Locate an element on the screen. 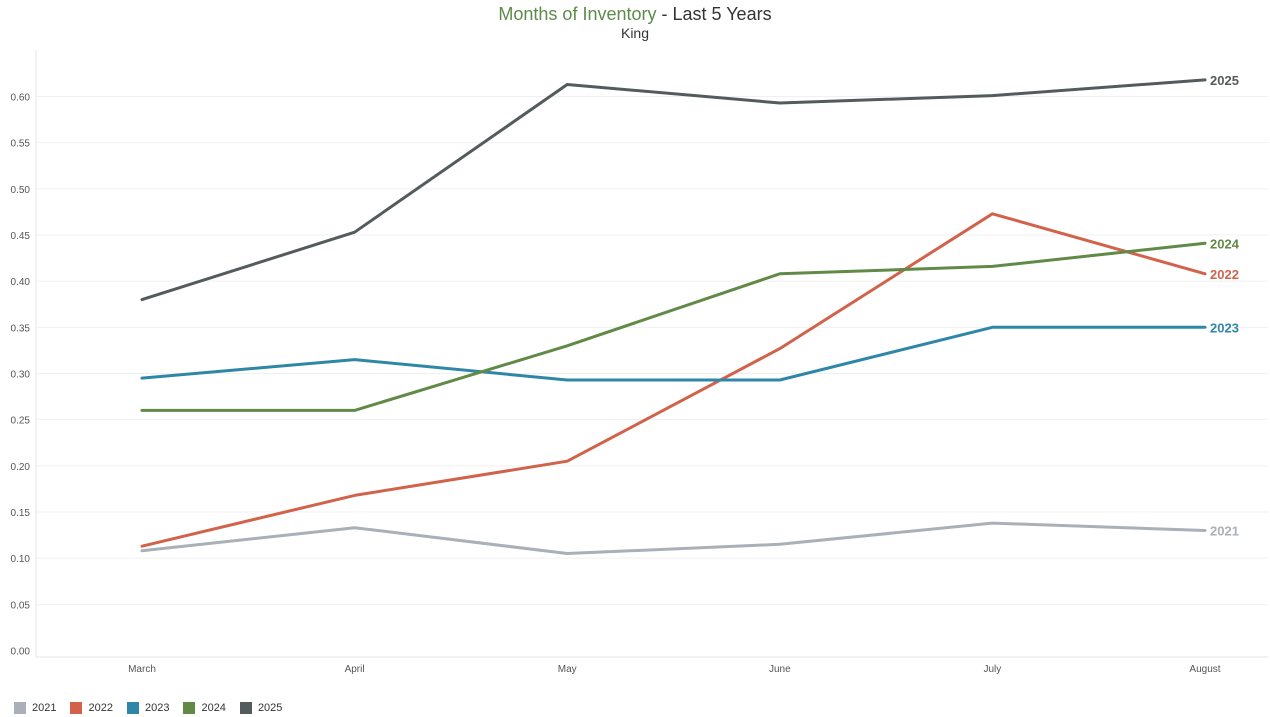  chart-title-block: Months of Inventory - Last 5 Years King is located at coordinates (635, 22).